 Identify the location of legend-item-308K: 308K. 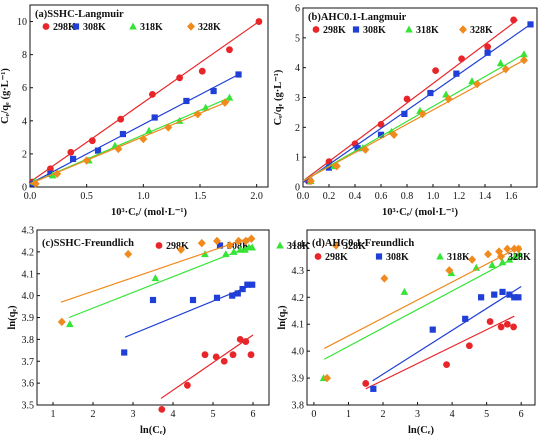
(89, 27).